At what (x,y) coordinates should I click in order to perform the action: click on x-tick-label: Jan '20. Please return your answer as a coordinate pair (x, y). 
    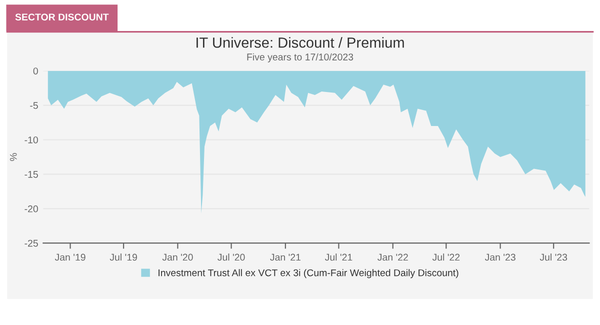
    Looking at the image, I should click on (177, 257).